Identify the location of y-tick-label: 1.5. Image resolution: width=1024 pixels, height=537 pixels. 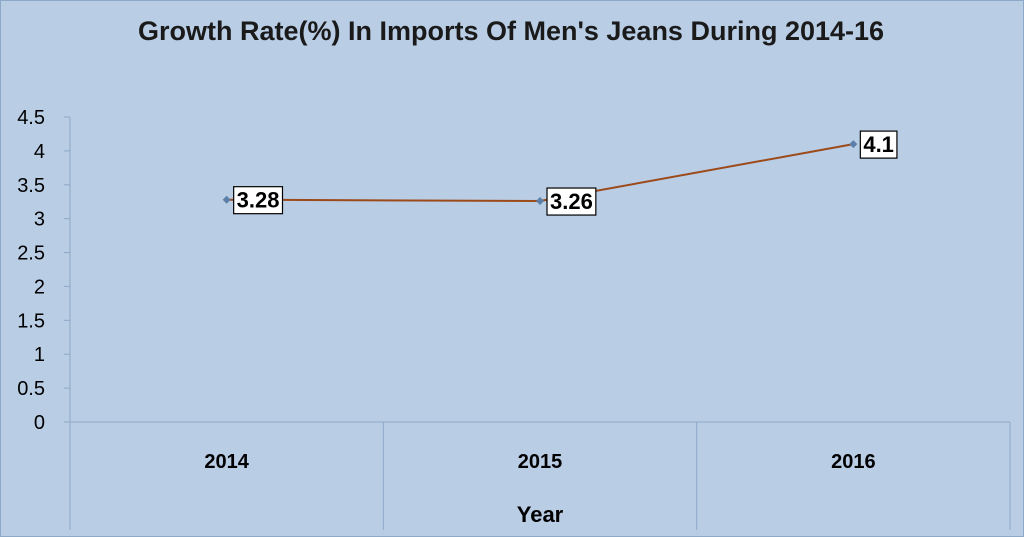
(31, 321).